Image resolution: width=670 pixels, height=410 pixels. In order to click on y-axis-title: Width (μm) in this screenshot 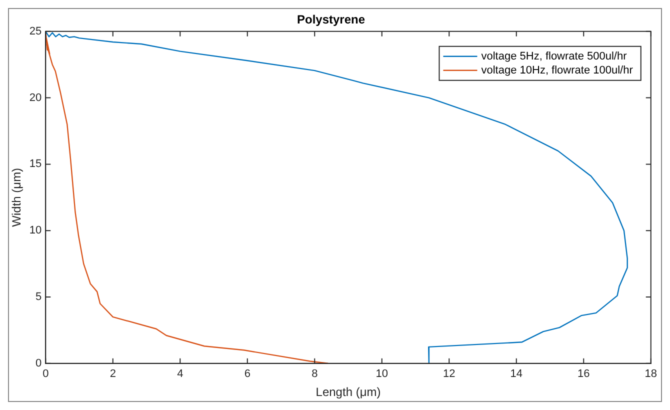, I will do `click(17, 197)`.